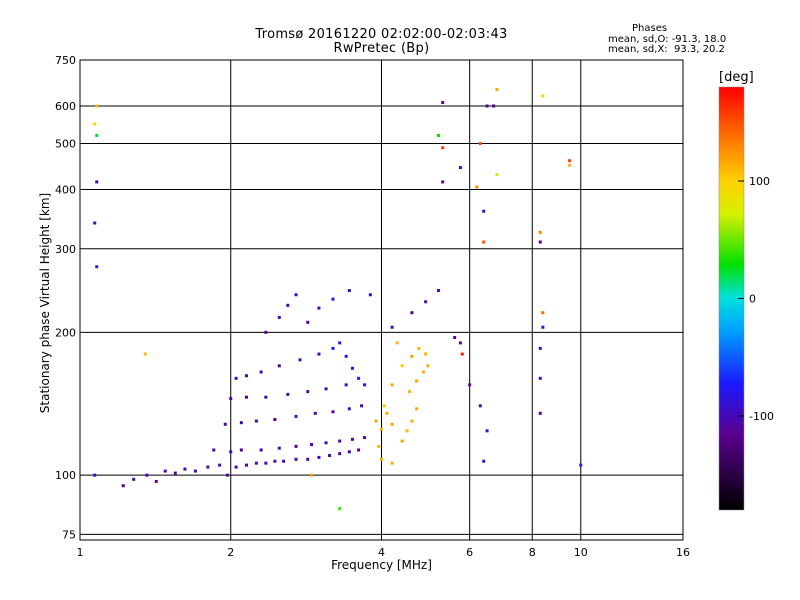 Image resolution: width=800 pixels, height=600 pixels. Describe the element at coordinates (532, 552) in the screenshot. I see `x-tick-label: 8` at that location.